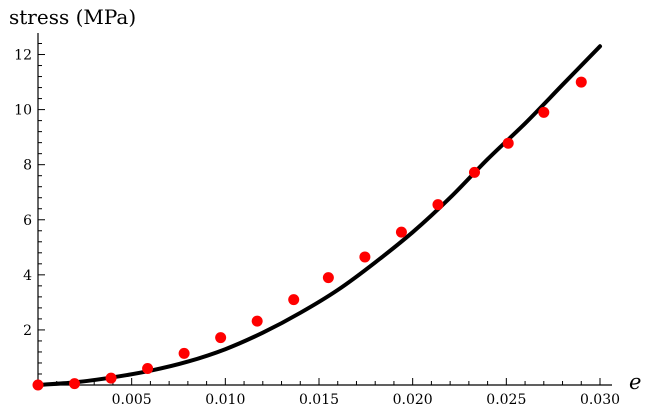 Image resolution: width=654 pixels, height=414 pixels. I want to click on x-axis-label: e, so click(635, 382).